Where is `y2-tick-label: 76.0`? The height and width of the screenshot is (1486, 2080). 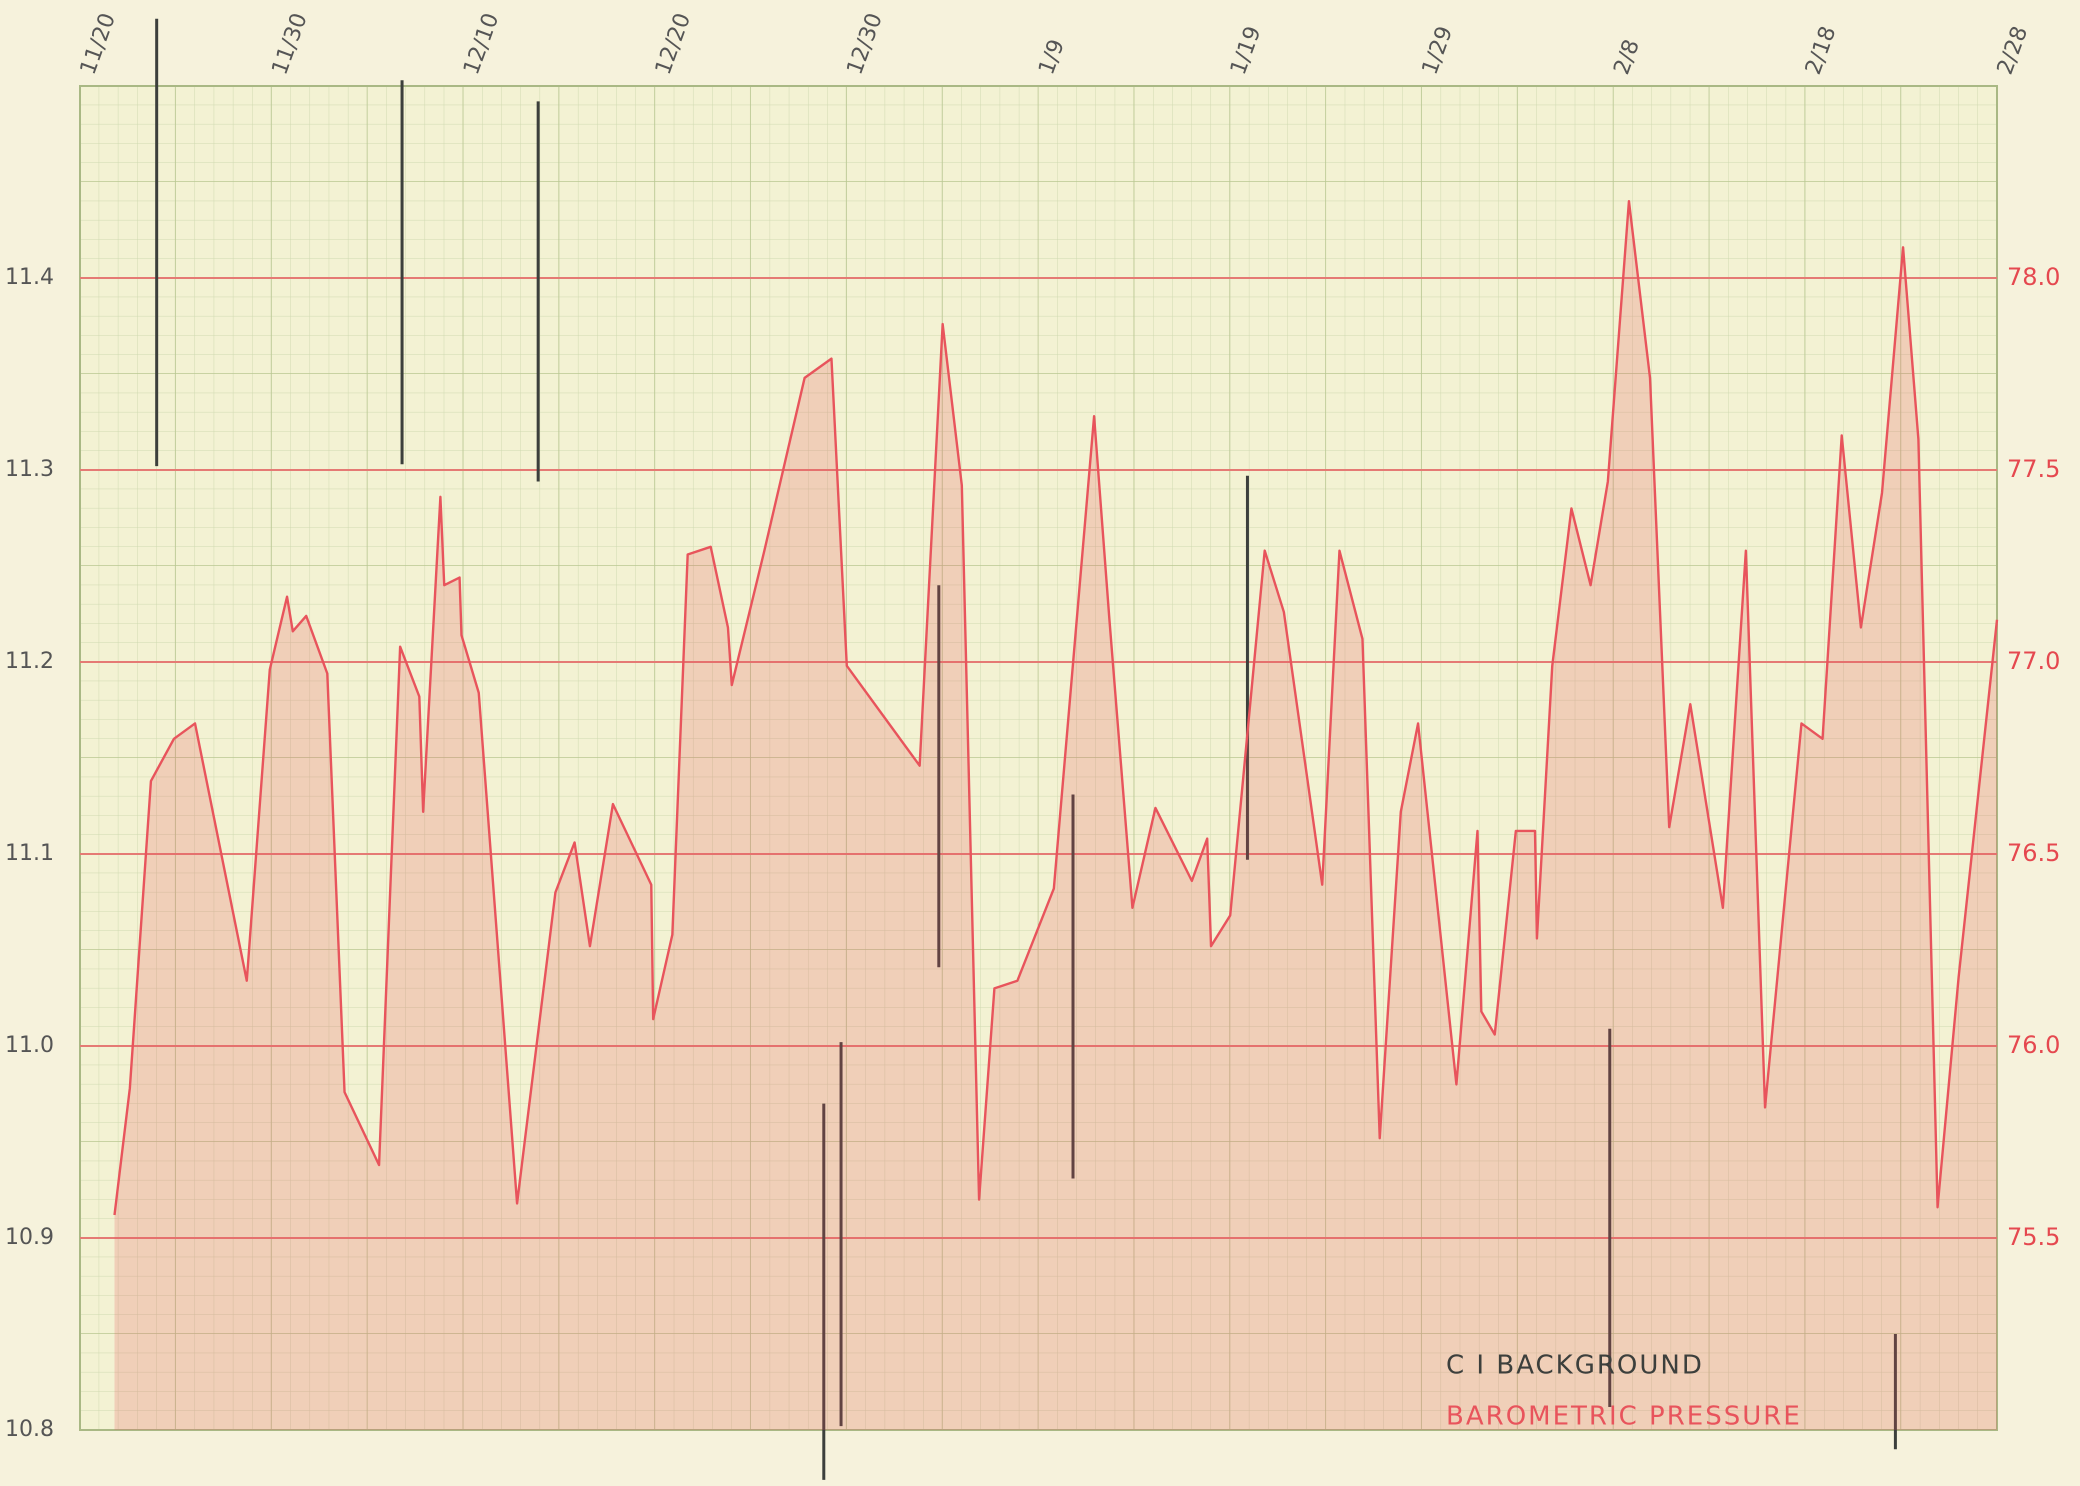
y2-tick-label: 76.0 is located at coordinates (2033, 1045).